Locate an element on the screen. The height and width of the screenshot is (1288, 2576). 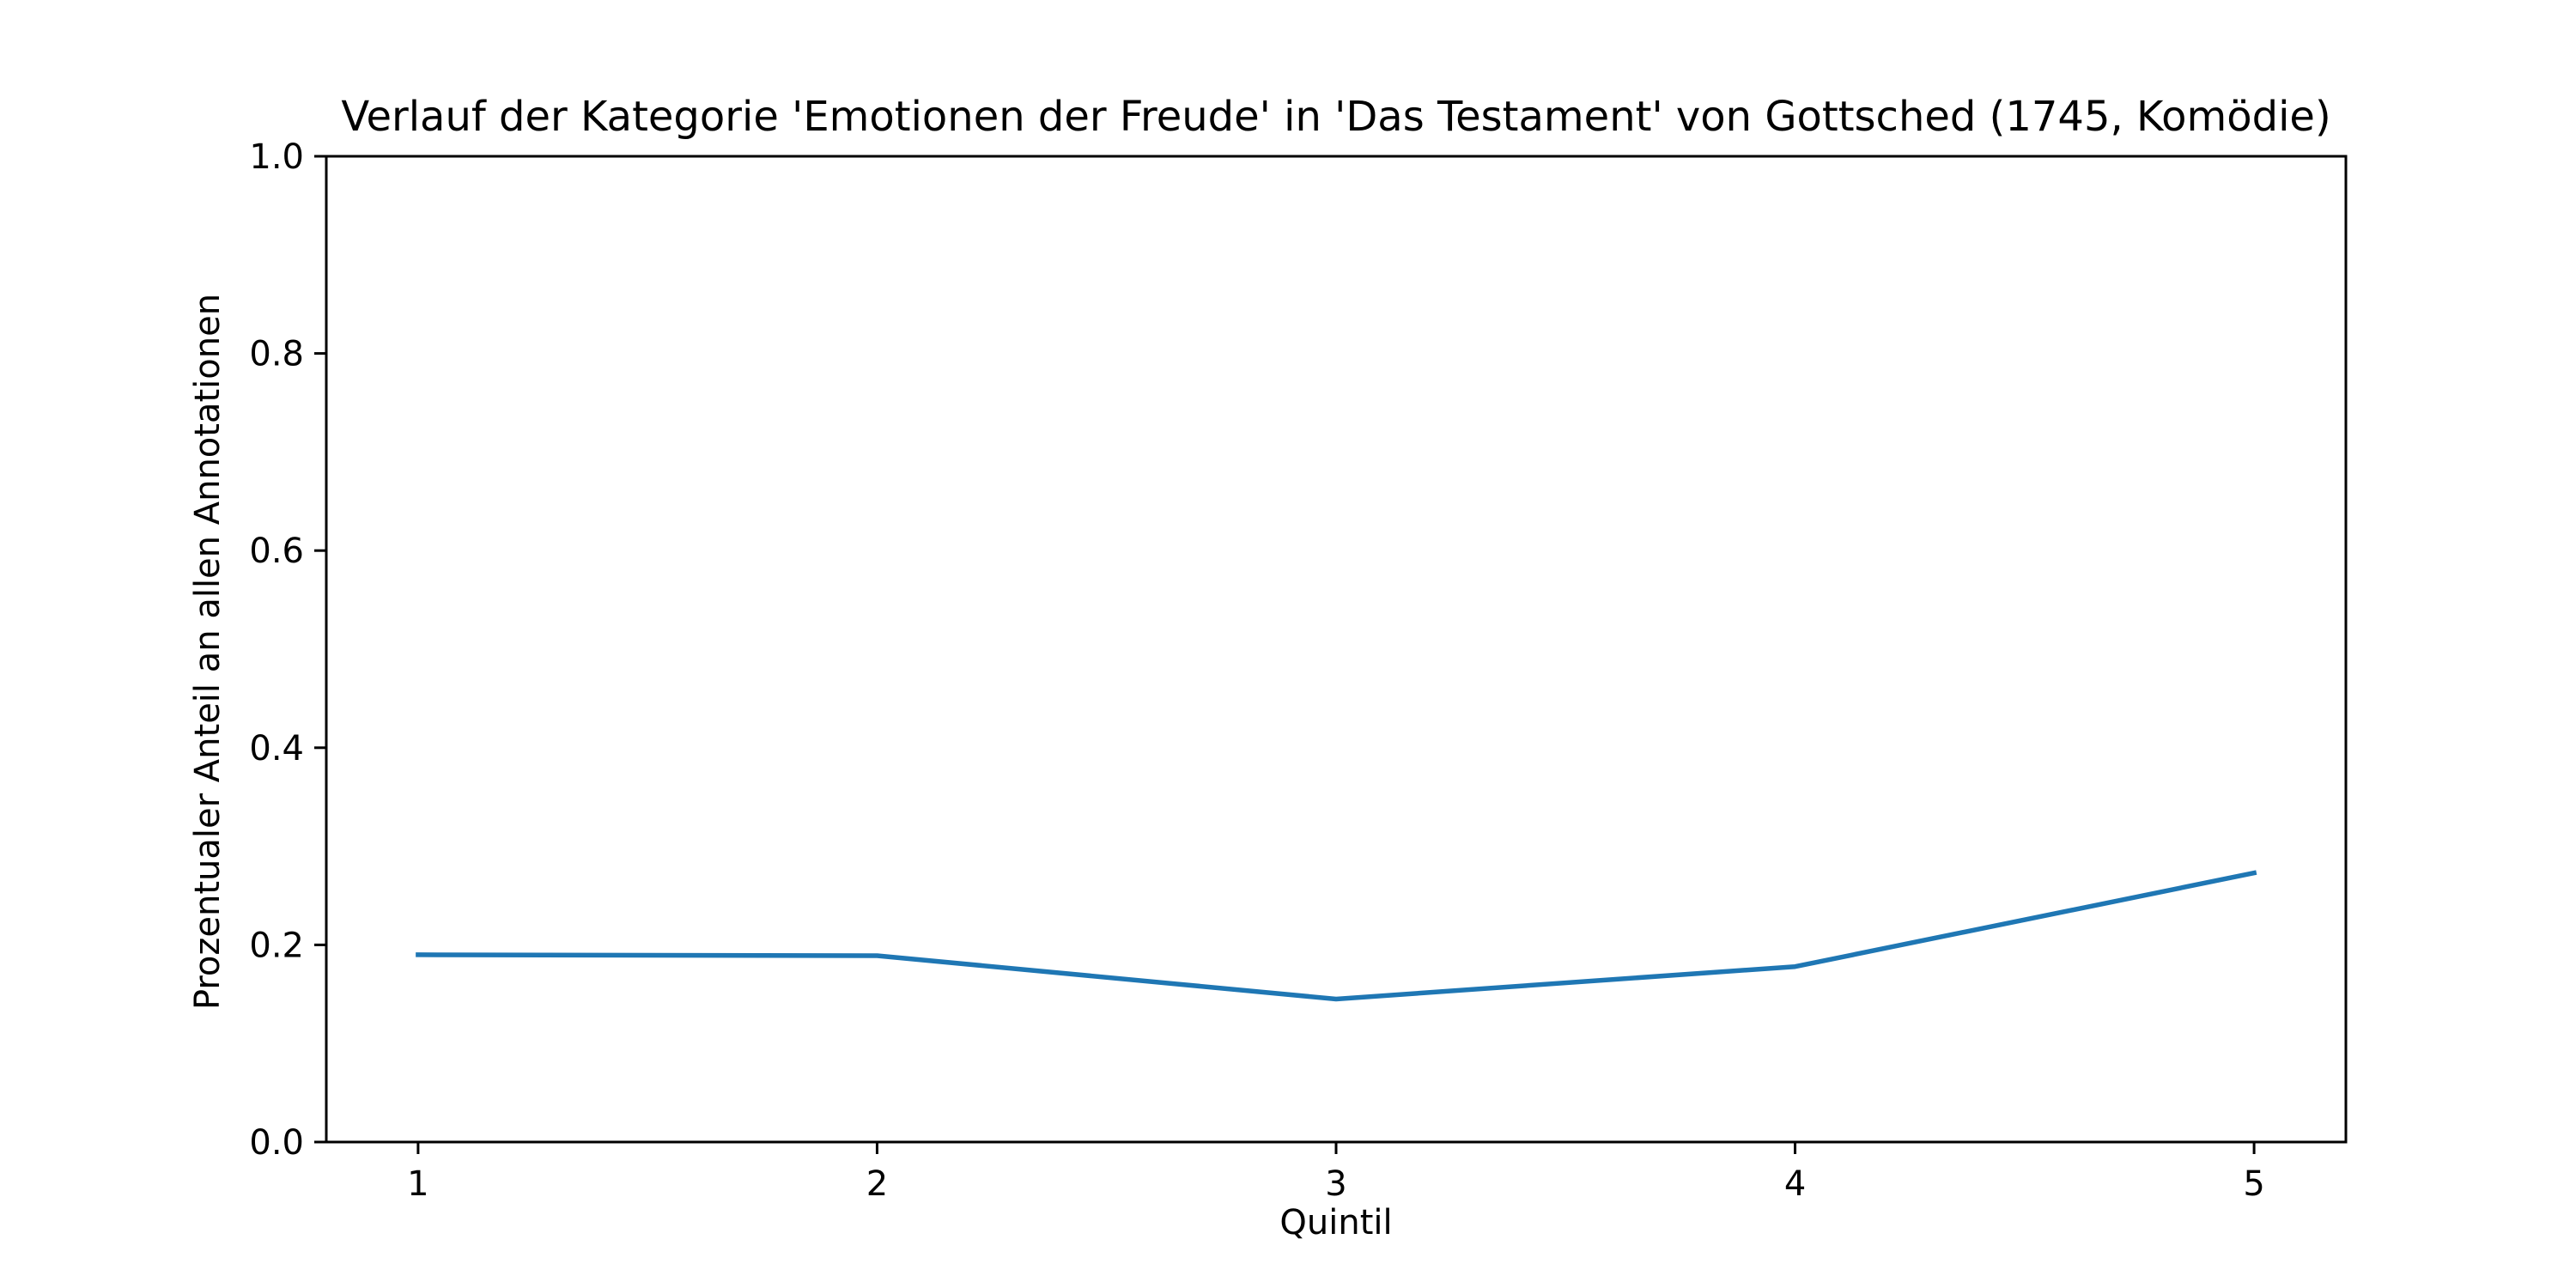
y-tick-label: 0.6 is located at coordinates (276, 552).